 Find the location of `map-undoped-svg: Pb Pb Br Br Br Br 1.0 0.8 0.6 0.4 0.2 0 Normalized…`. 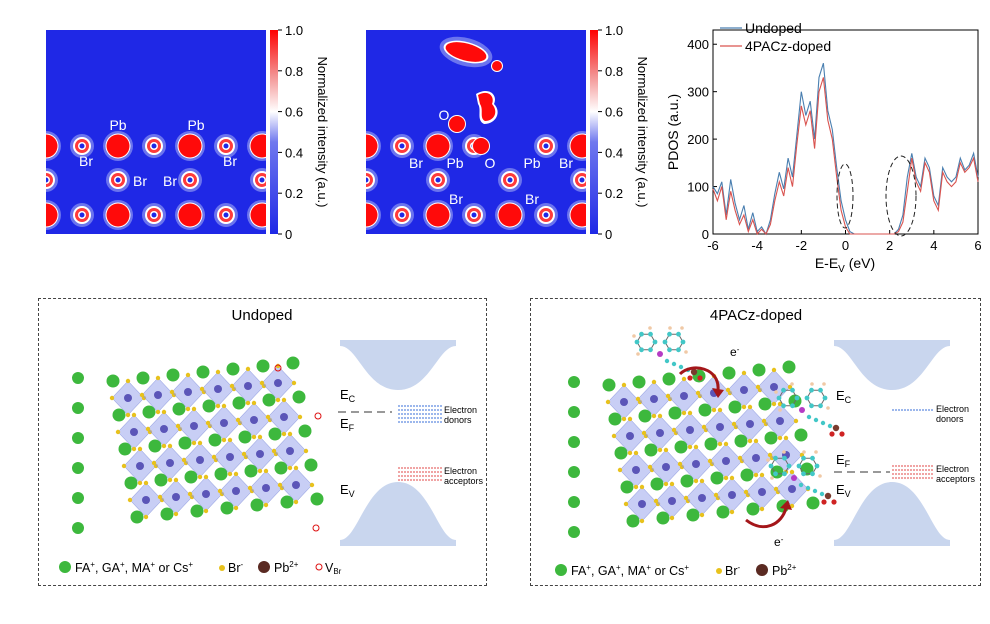

map-undoped-svg: Pb Pb Br Br Br Br 1.0 0.8 0.6 0.4 0.2 0 Normalized… is located at coordinates (188, 132).